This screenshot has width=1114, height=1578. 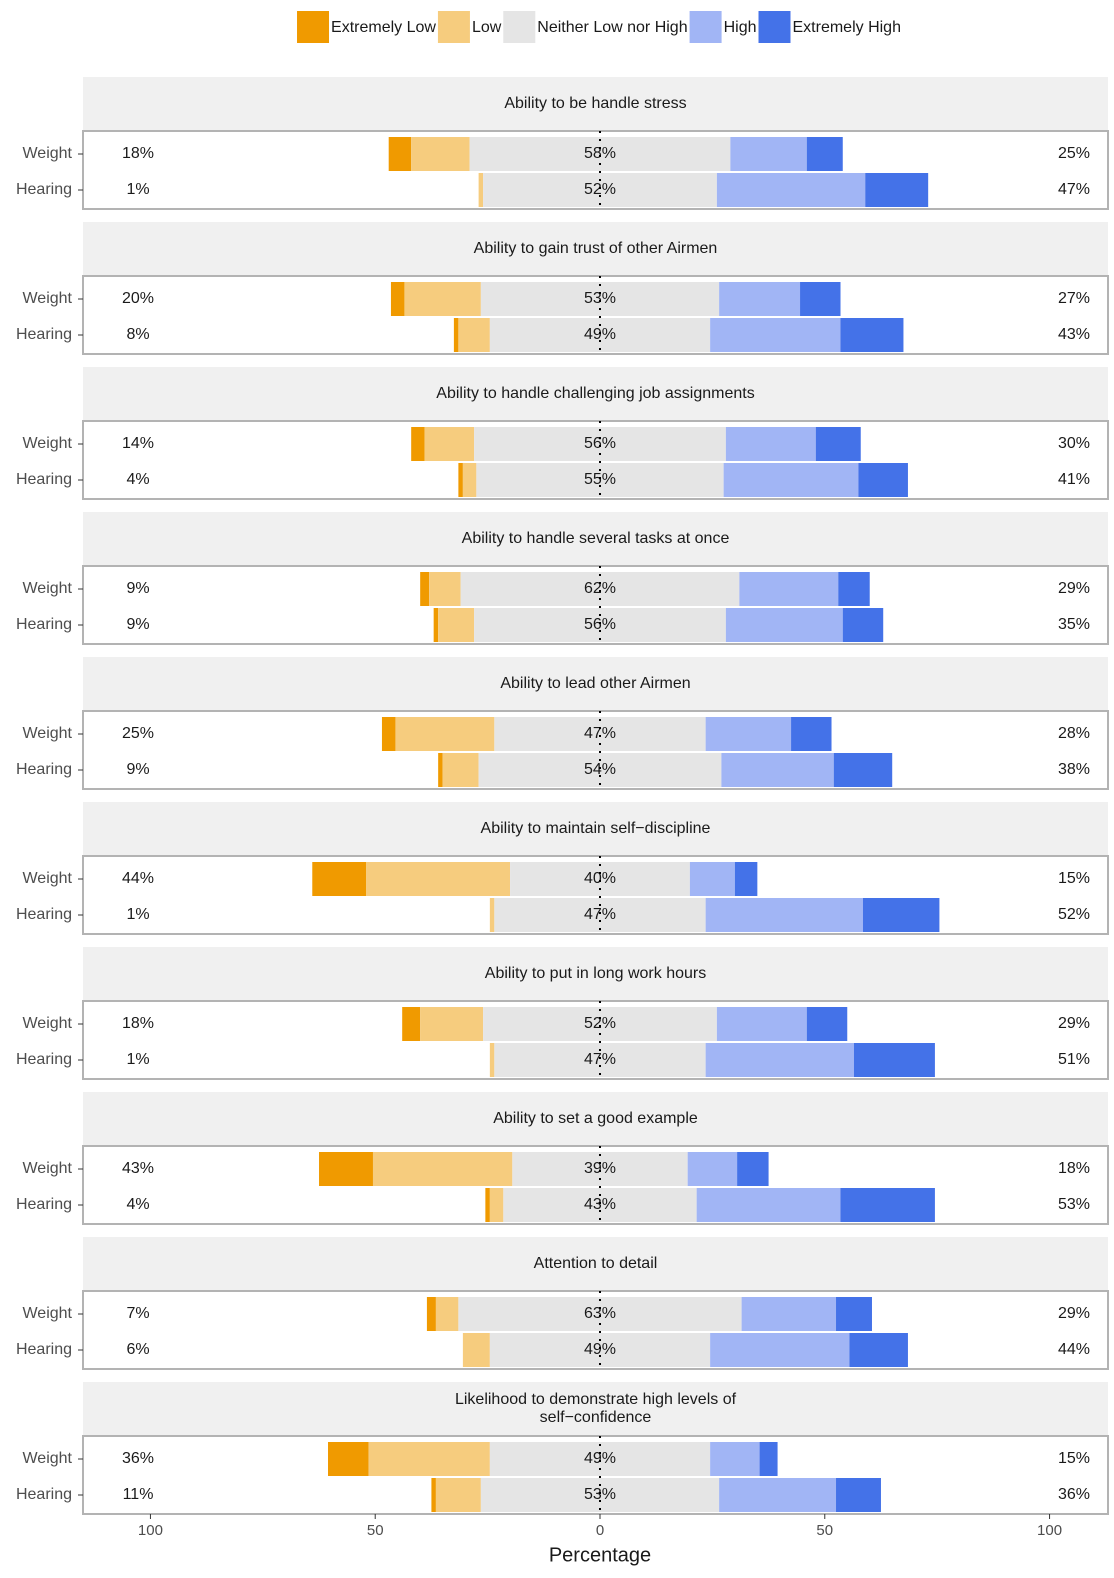 What do you see at coordinates (1074, 914) in the screenshot?
I see `high-label: 52%` at bounding box center [1074, 914].